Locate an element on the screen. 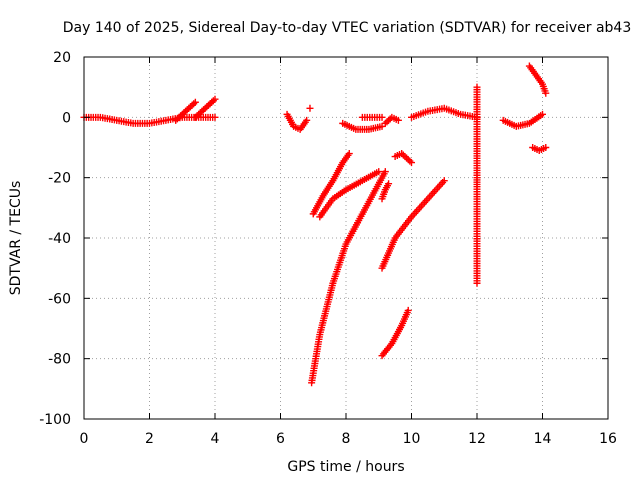  series-arc-13.6-14.1h-down is located at coordinates (537, 79).